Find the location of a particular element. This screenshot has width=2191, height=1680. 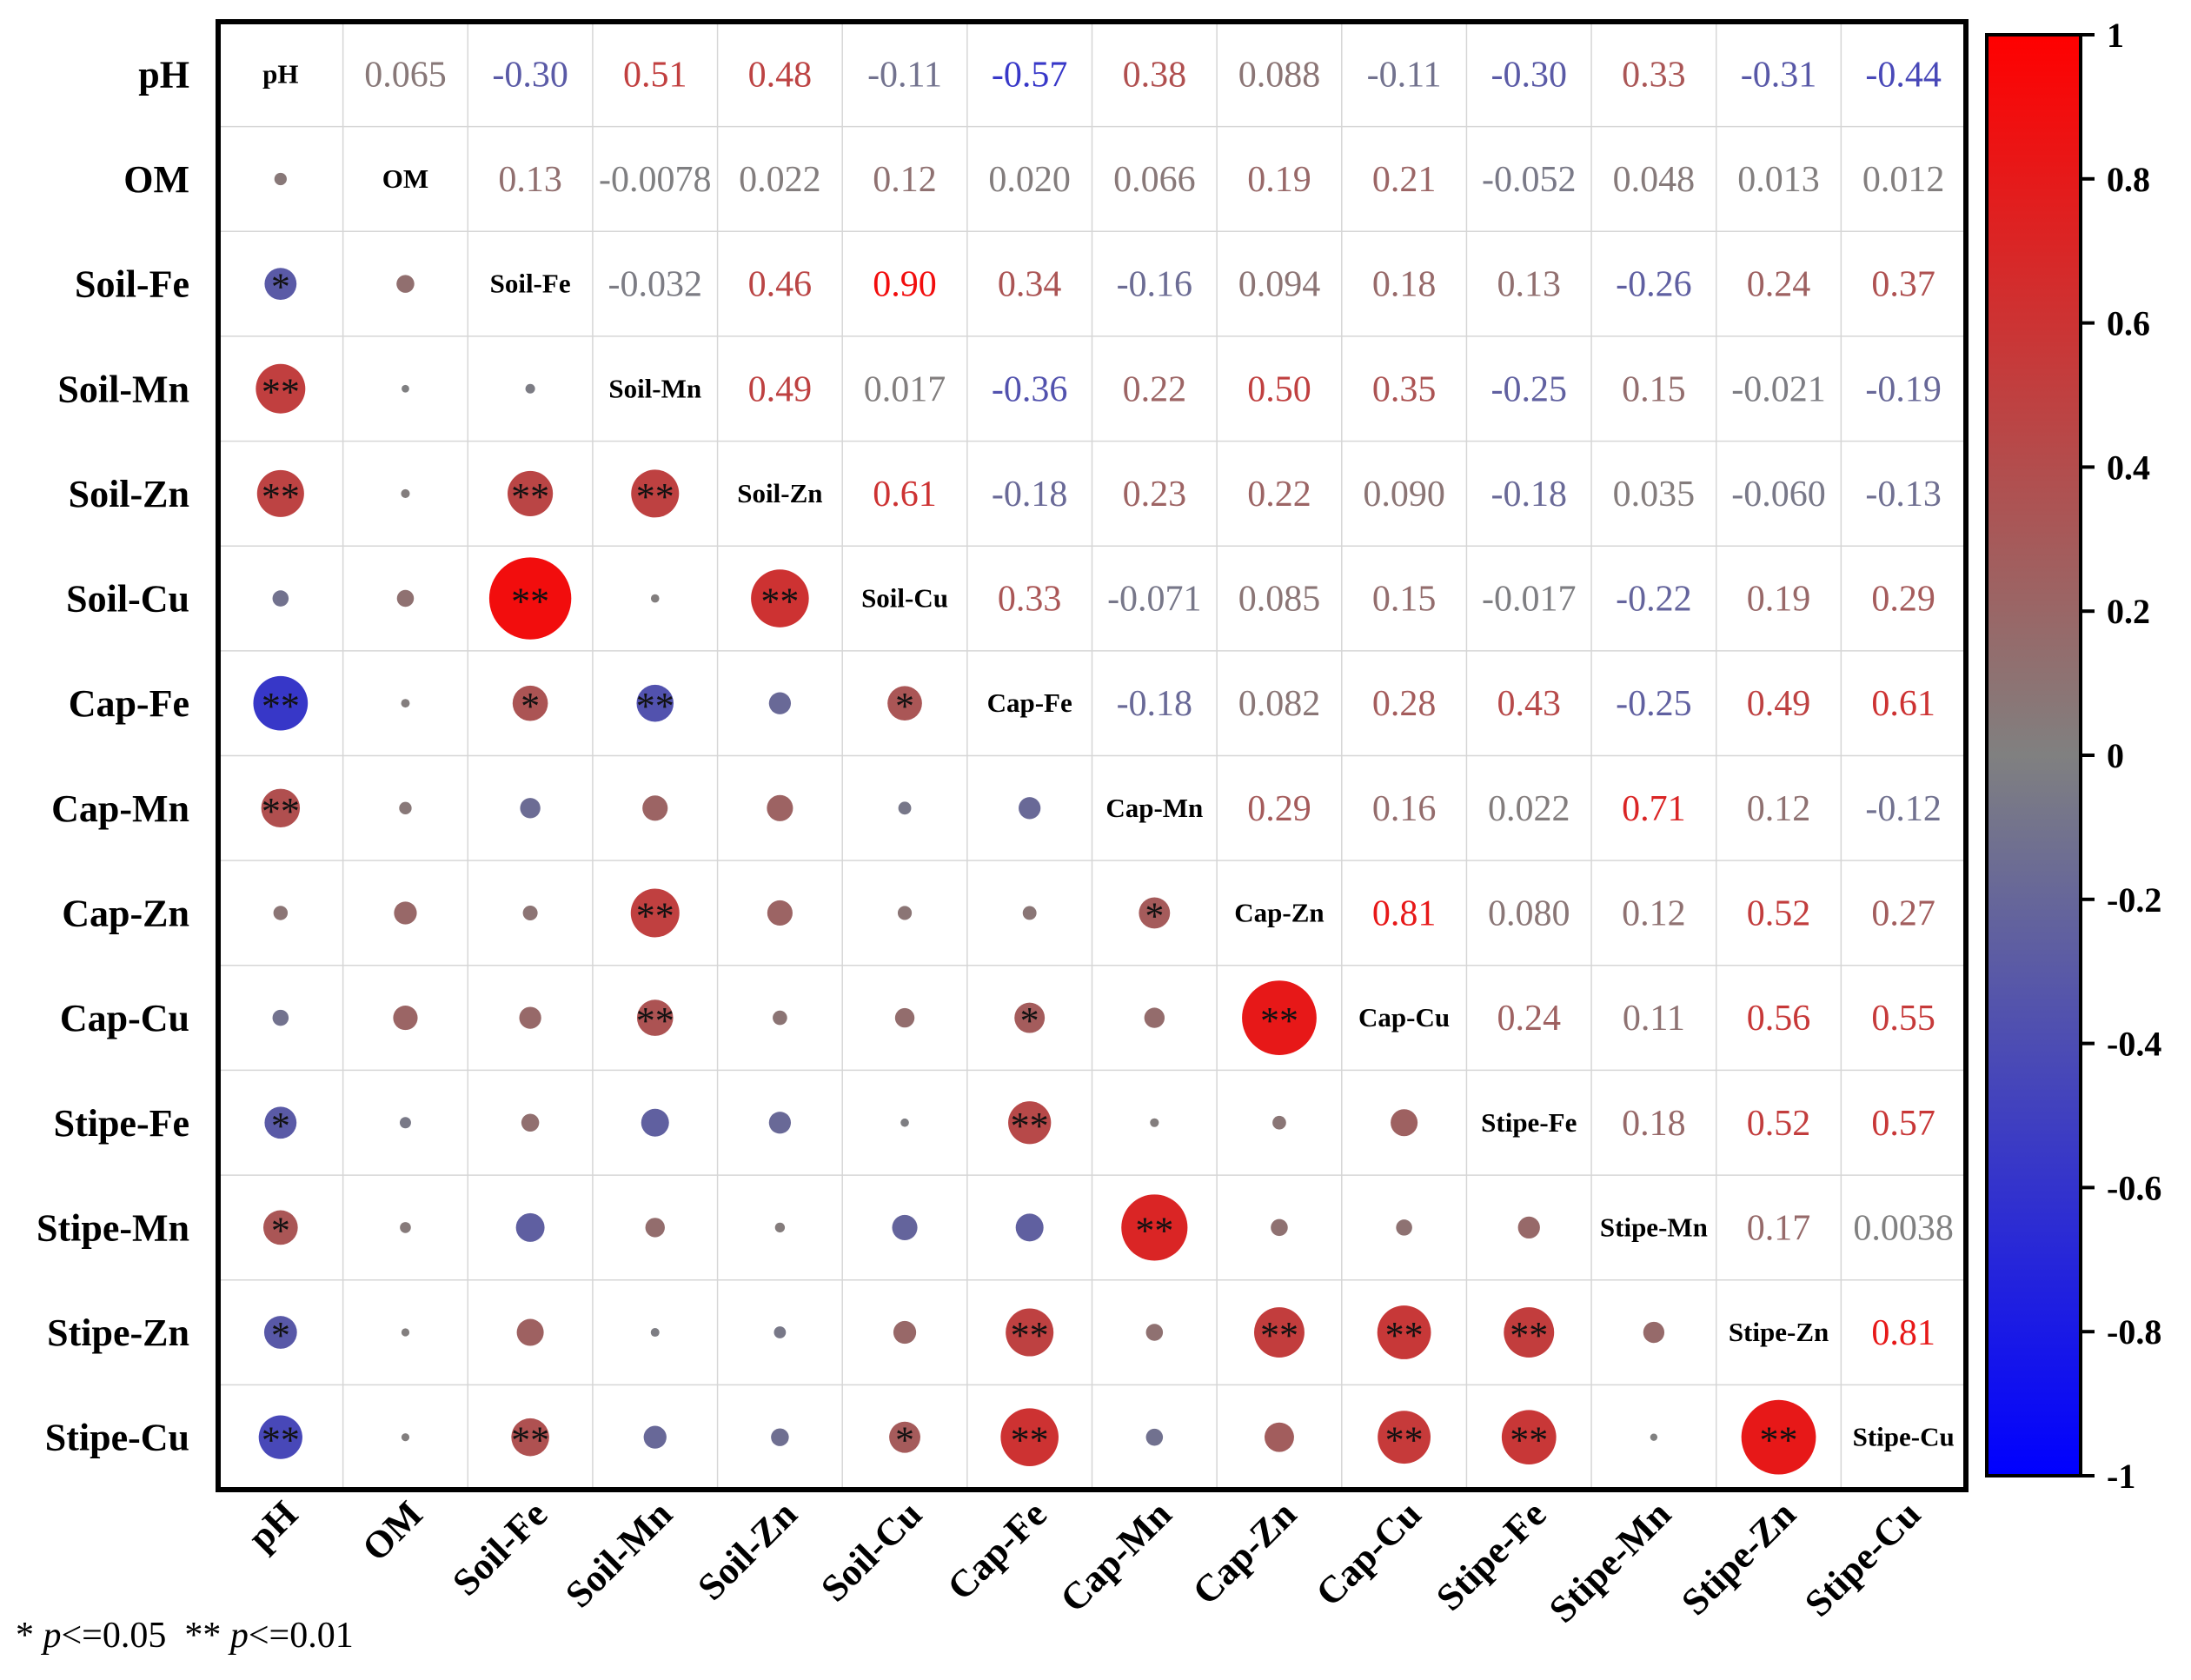

col-label-cap-mn: Cap-Mn is located at coordinates (1115, 1556).